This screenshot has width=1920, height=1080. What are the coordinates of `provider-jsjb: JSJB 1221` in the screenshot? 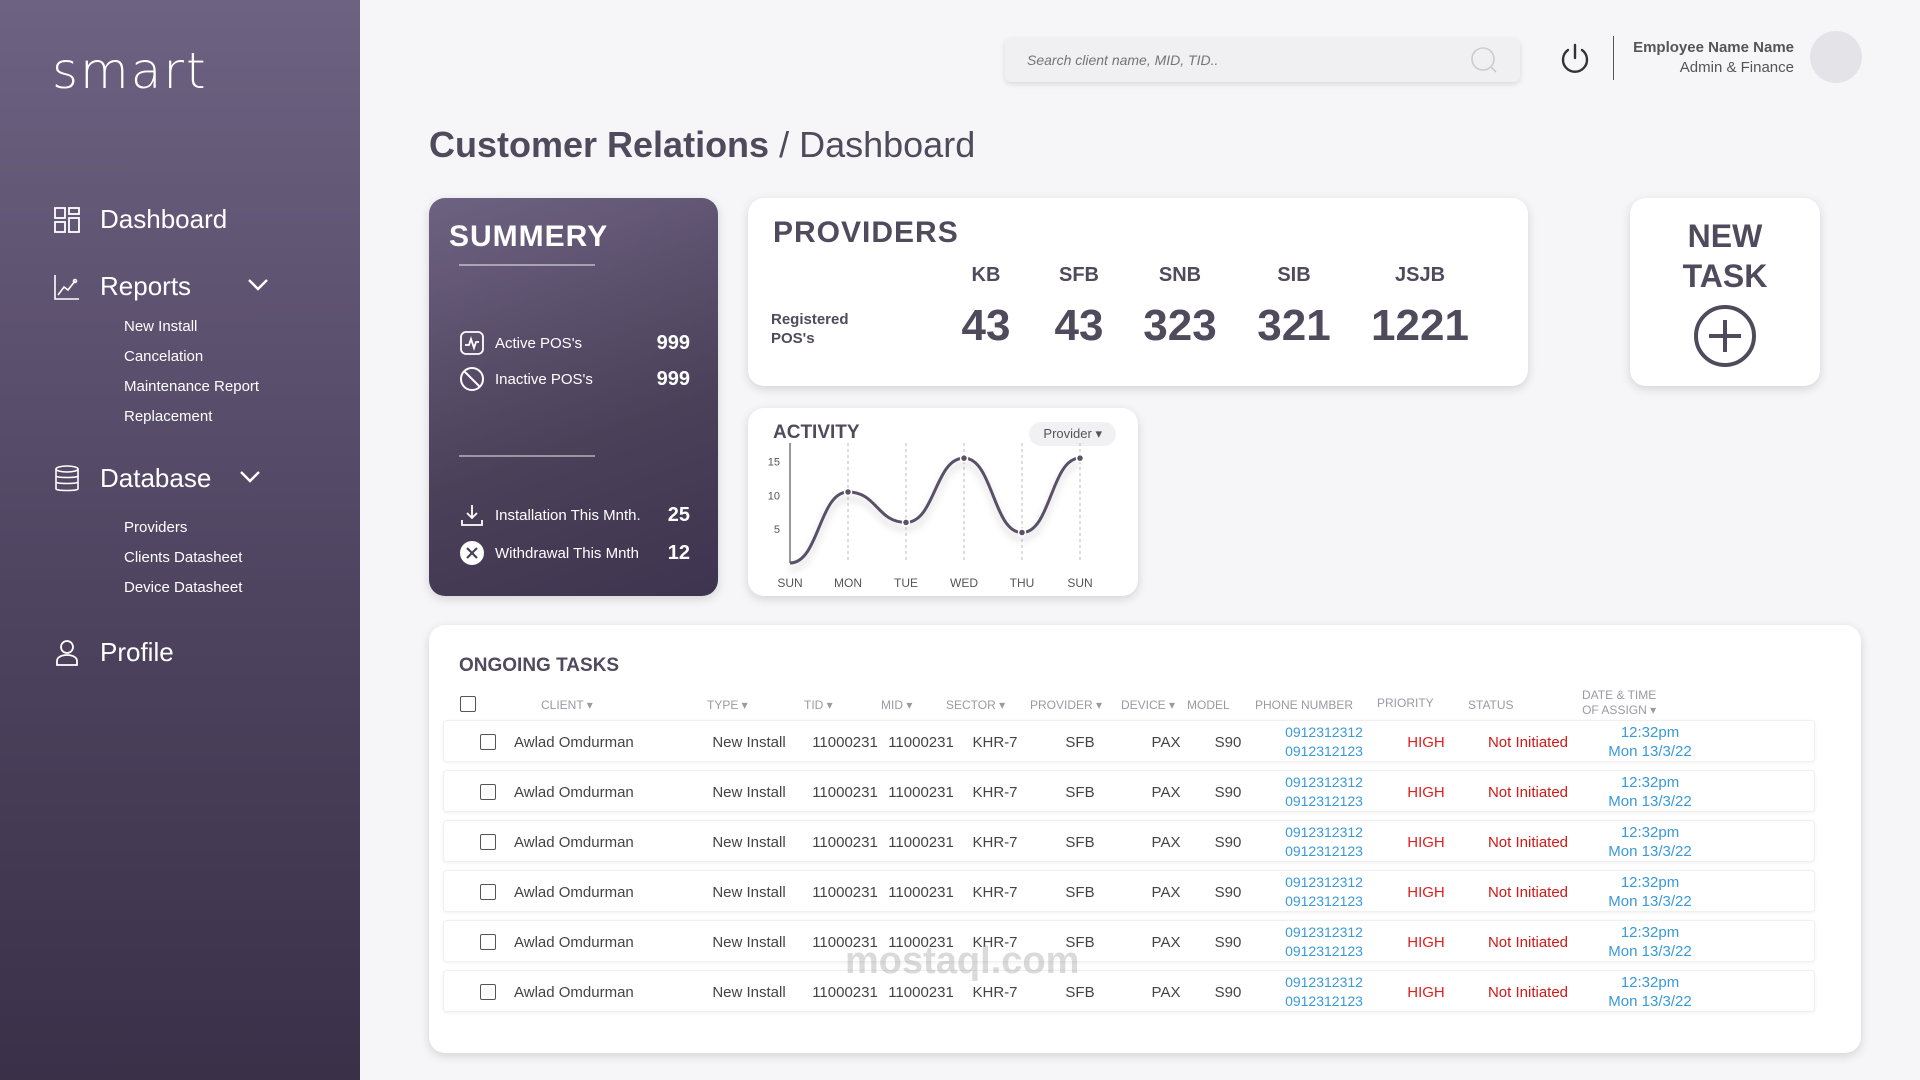 It's located at (1420, 307).